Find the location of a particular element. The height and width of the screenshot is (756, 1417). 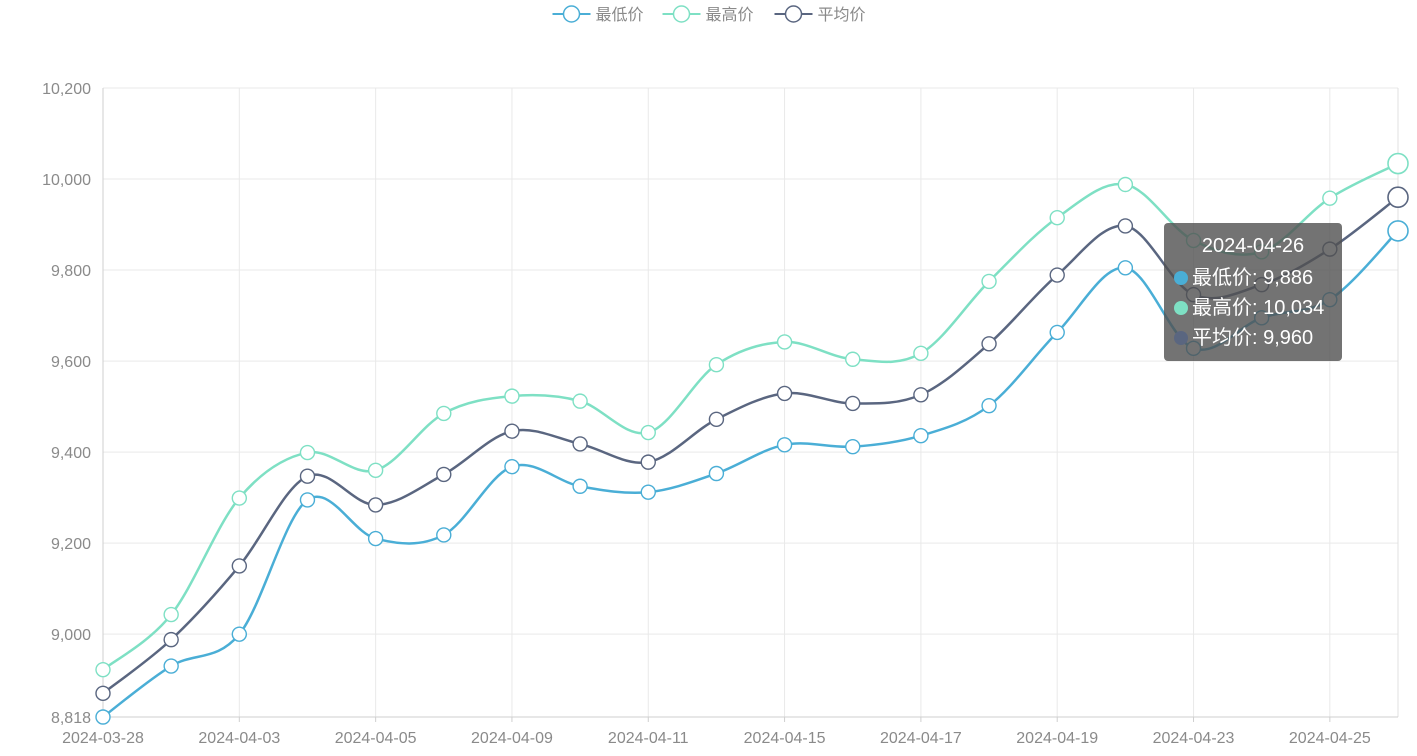

tooltip-row-low: 最低价: 9,886 is located at coordinates (1253, 278).